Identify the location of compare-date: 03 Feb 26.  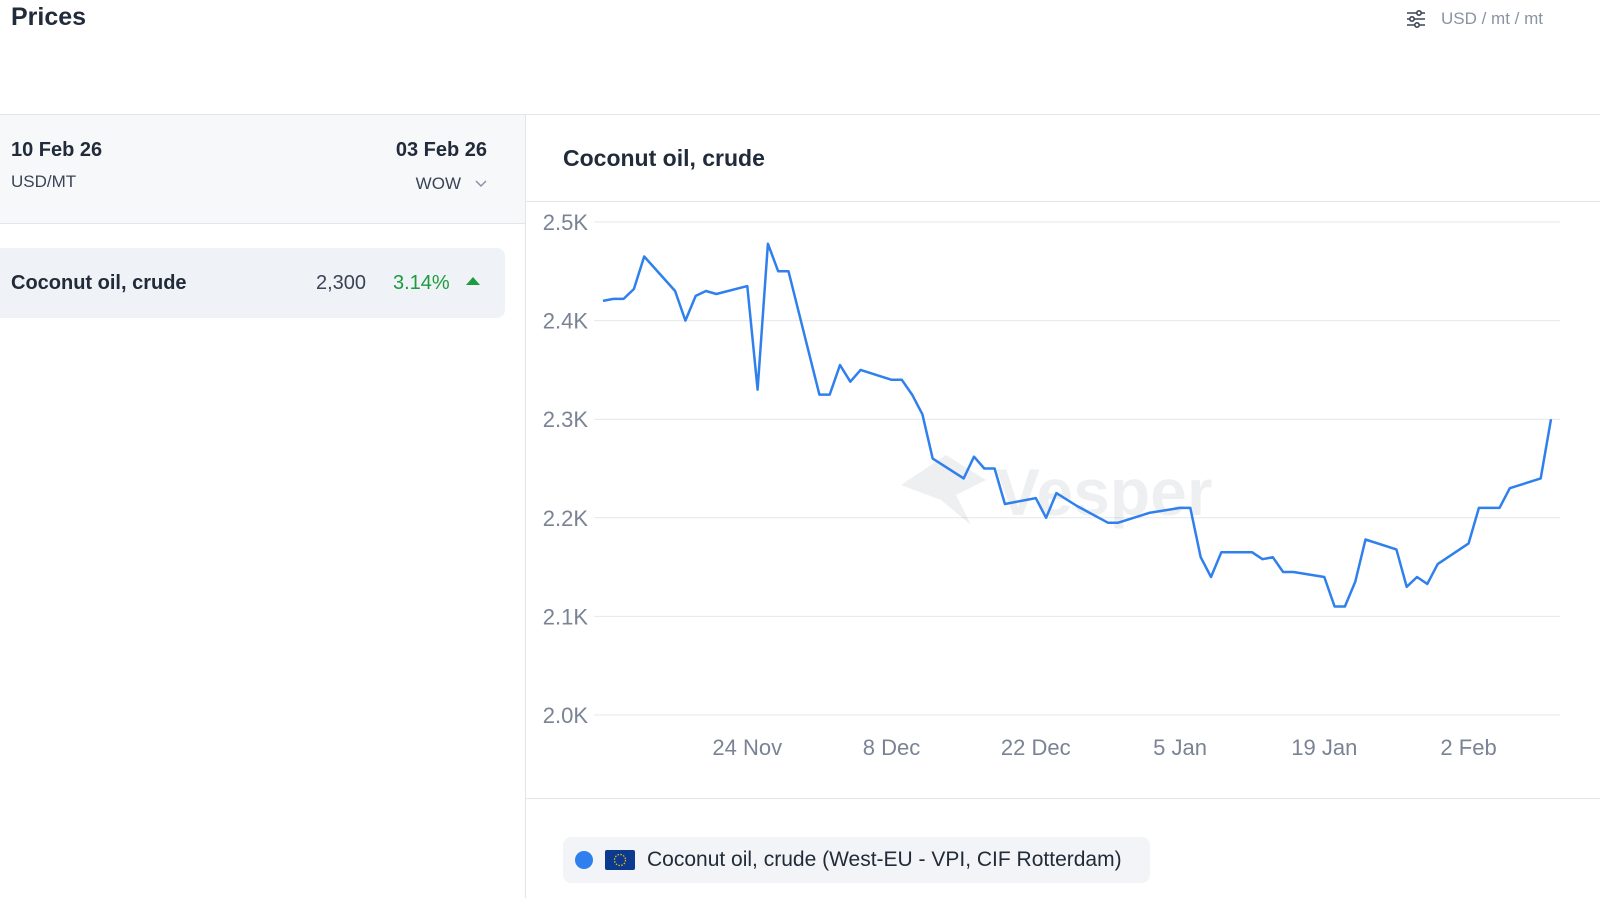
(441, 150).